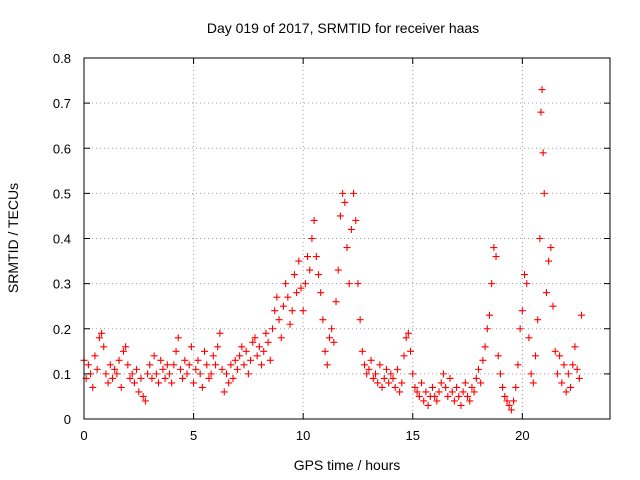 The height and width of the screenshot is (480, 640). I want to click on y-tick-label: 0.7, so click(62, 103).